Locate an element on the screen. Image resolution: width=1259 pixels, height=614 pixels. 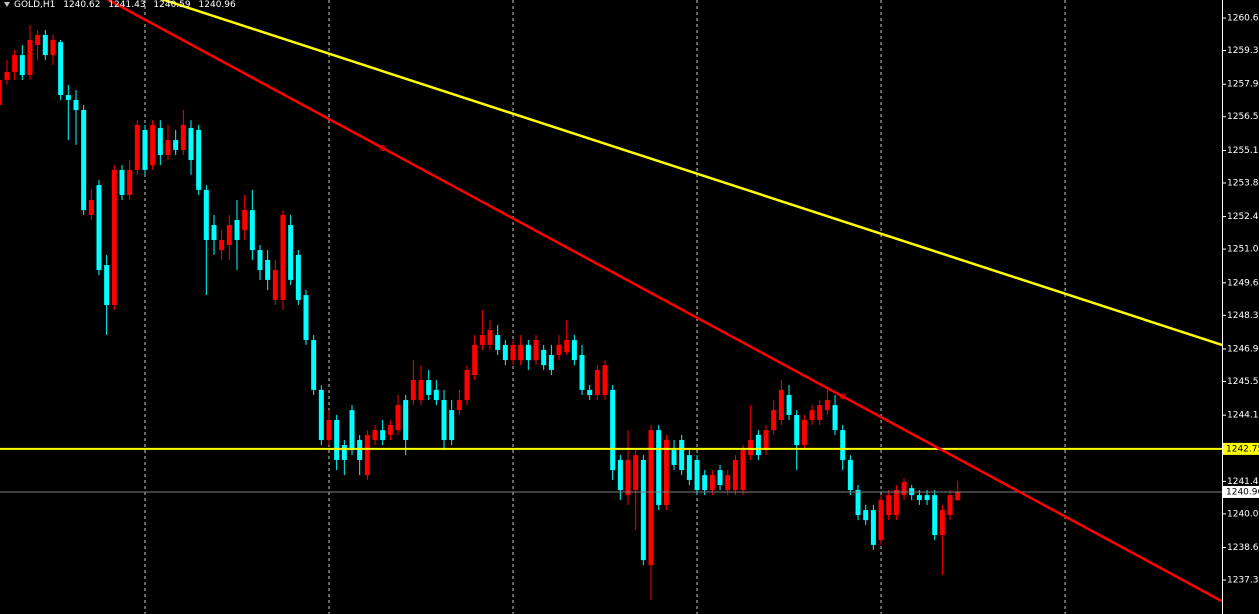
y-tick-label: 1237.30 is located at coordinates (1243, 581).